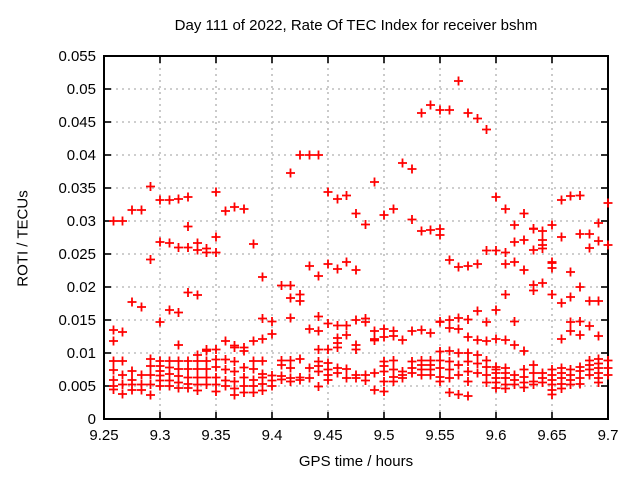 Image resolution: width=640 pixels, height=480 pixels. What do you see at coordinates (496, 435) in the screenshot?
I see `x-tick-label: 9.6` at bounding box center [496, 435].